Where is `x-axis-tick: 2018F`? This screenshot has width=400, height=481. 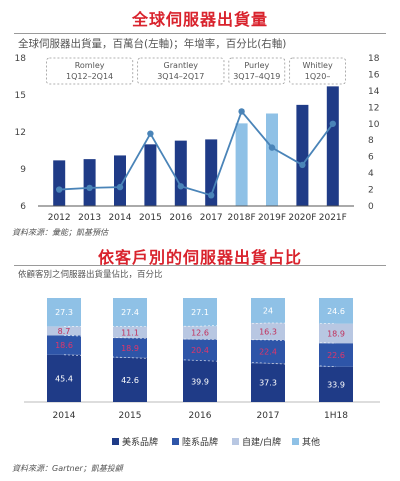
x-axis-tick: 2018F is located at coordinates (242, 218).